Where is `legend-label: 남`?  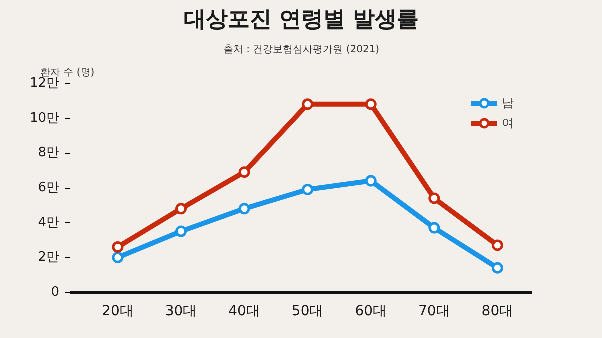 legend-label: 남 is located at coordinates (508, 103).